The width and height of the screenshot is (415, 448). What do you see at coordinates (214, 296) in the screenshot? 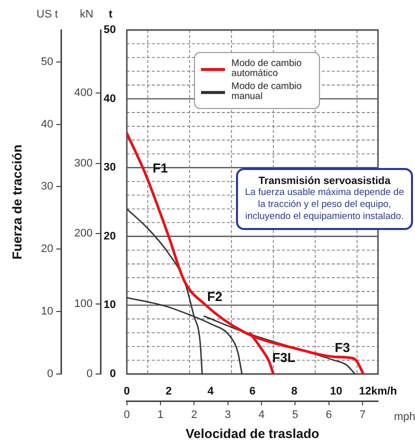
I see `annotation: F2` at bounding box center [214, 296].